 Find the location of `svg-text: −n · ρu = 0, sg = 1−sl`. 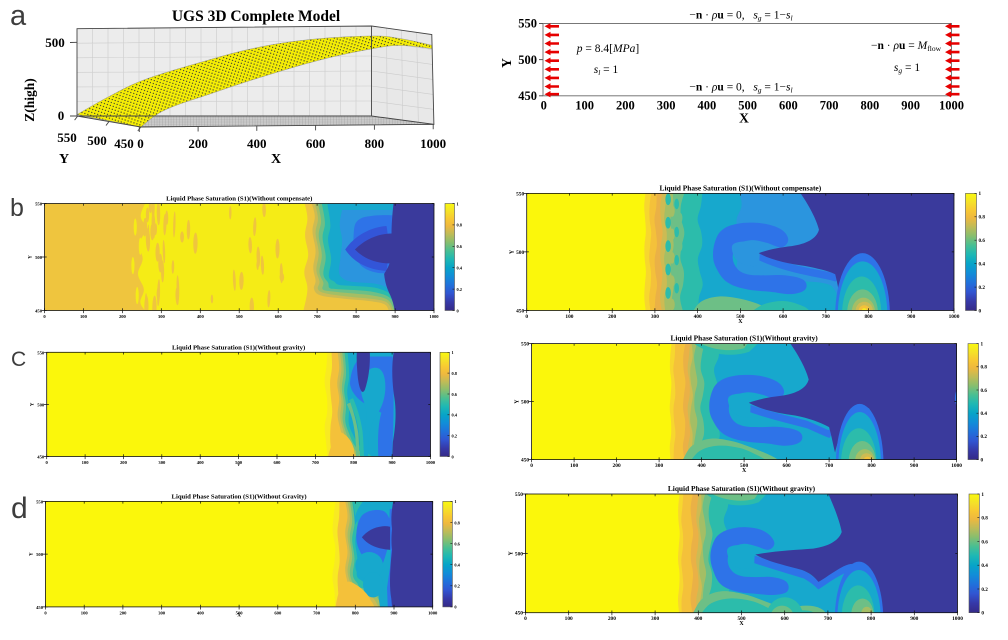

svg-text: −n · ρu = 0, sg = 1−sl is located at coordinates (740, 16).